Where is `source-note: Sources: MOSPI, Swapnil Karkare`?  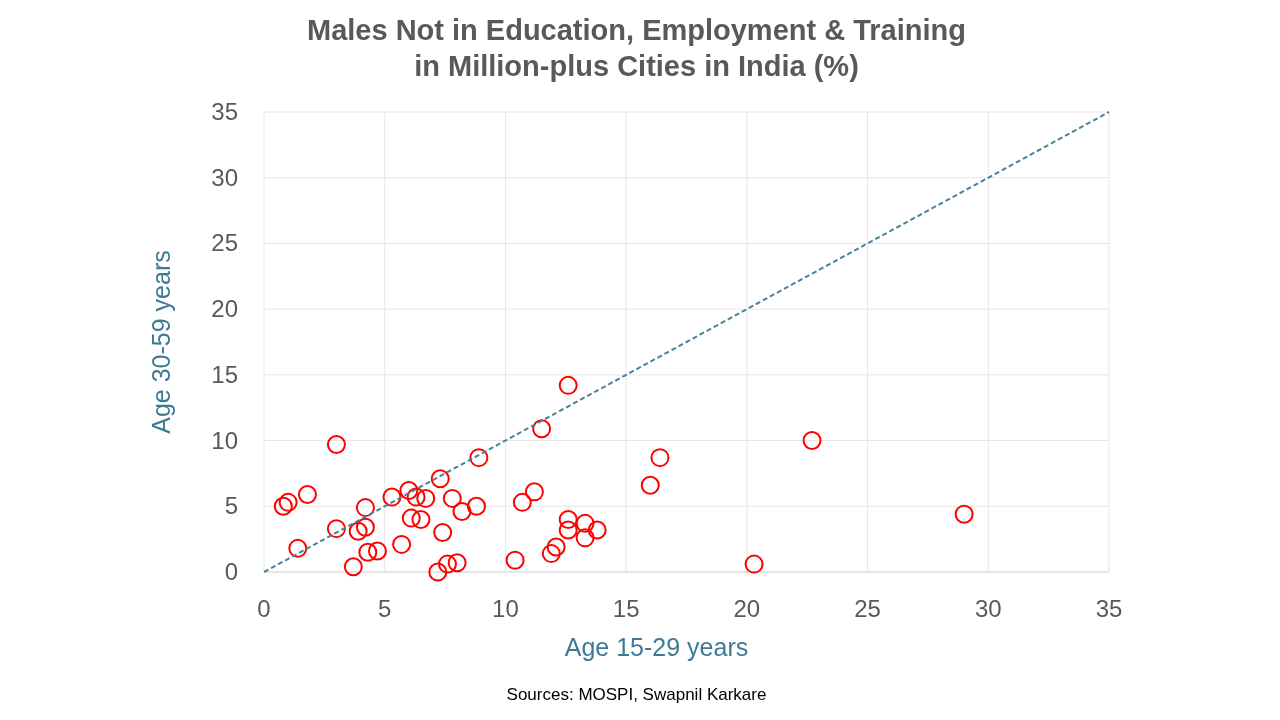 source-note: Sources: MOSPI, Swapnil Karkare is located at coordinates (636, 694).